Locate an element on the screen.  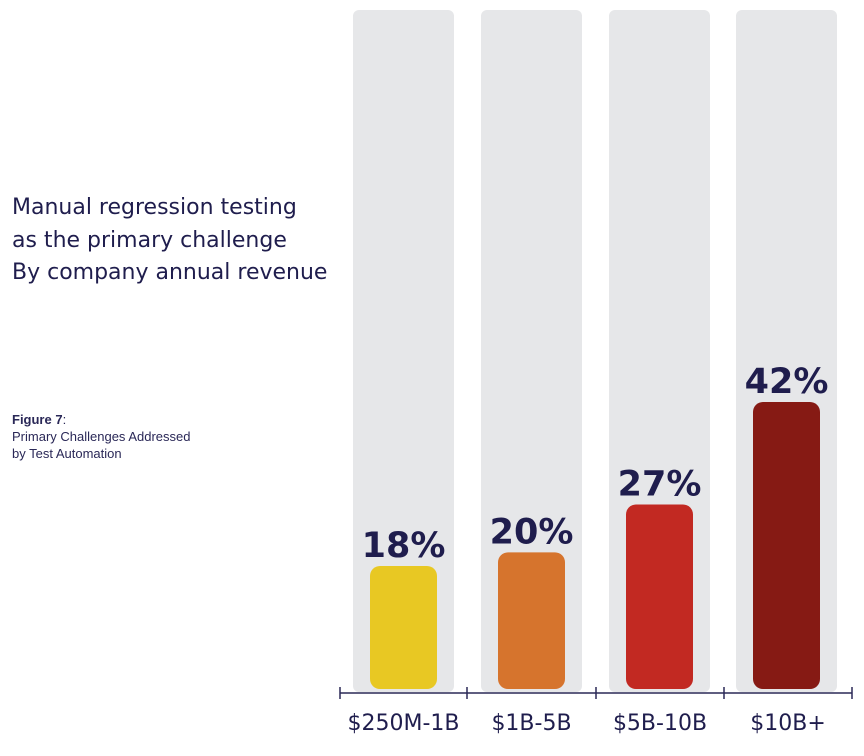
title-line-2: as the primary challenge is located at coordinates (149, 240).